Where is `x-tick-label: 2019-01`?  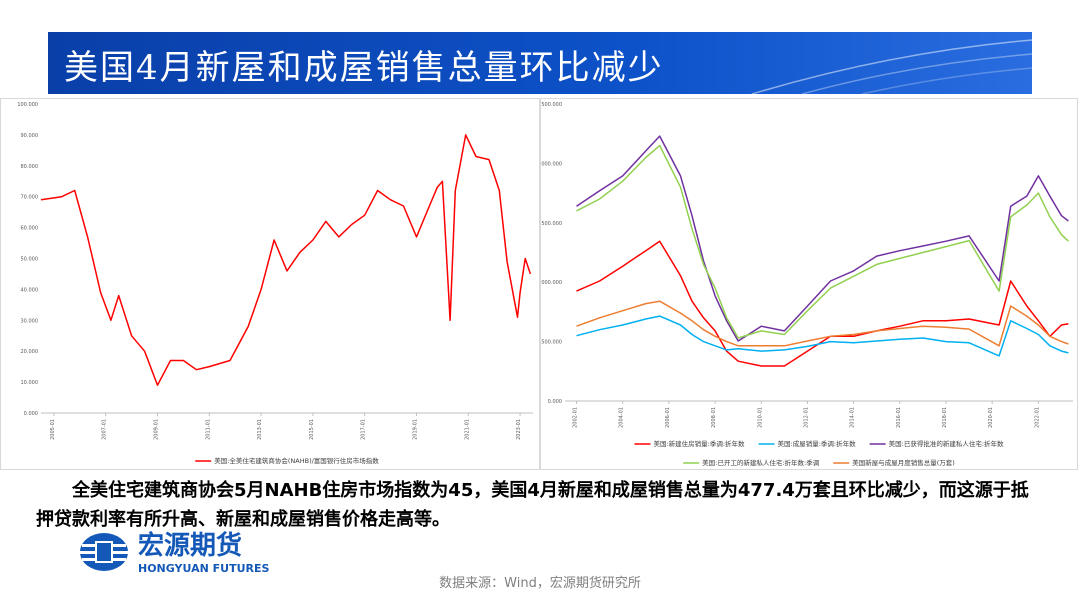
x-tick-label: 2019-01 is located at coordinates (415, 429).